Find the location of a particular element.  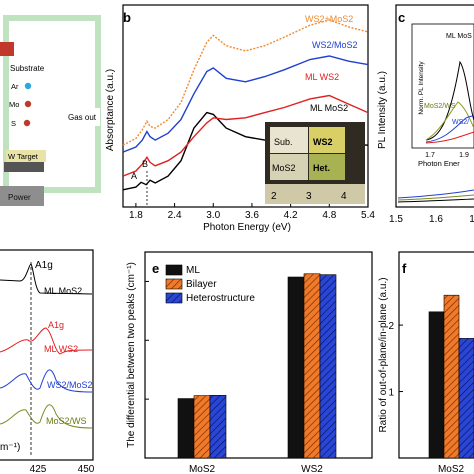

panel-f-category-label: MoS2 is located at coordinates (451, 469).